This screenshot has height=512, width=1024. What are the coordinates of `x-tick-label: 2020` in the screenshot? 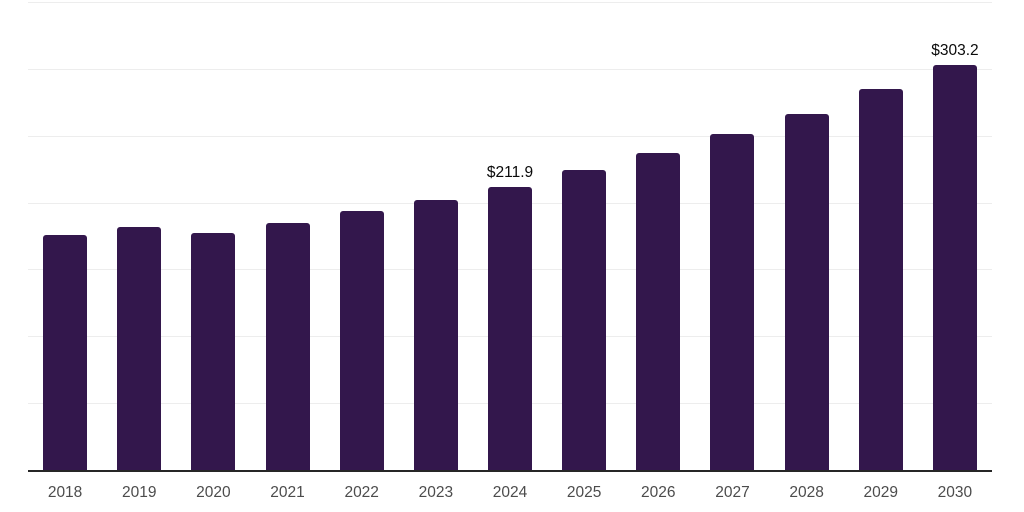 It's located at (213, 492).